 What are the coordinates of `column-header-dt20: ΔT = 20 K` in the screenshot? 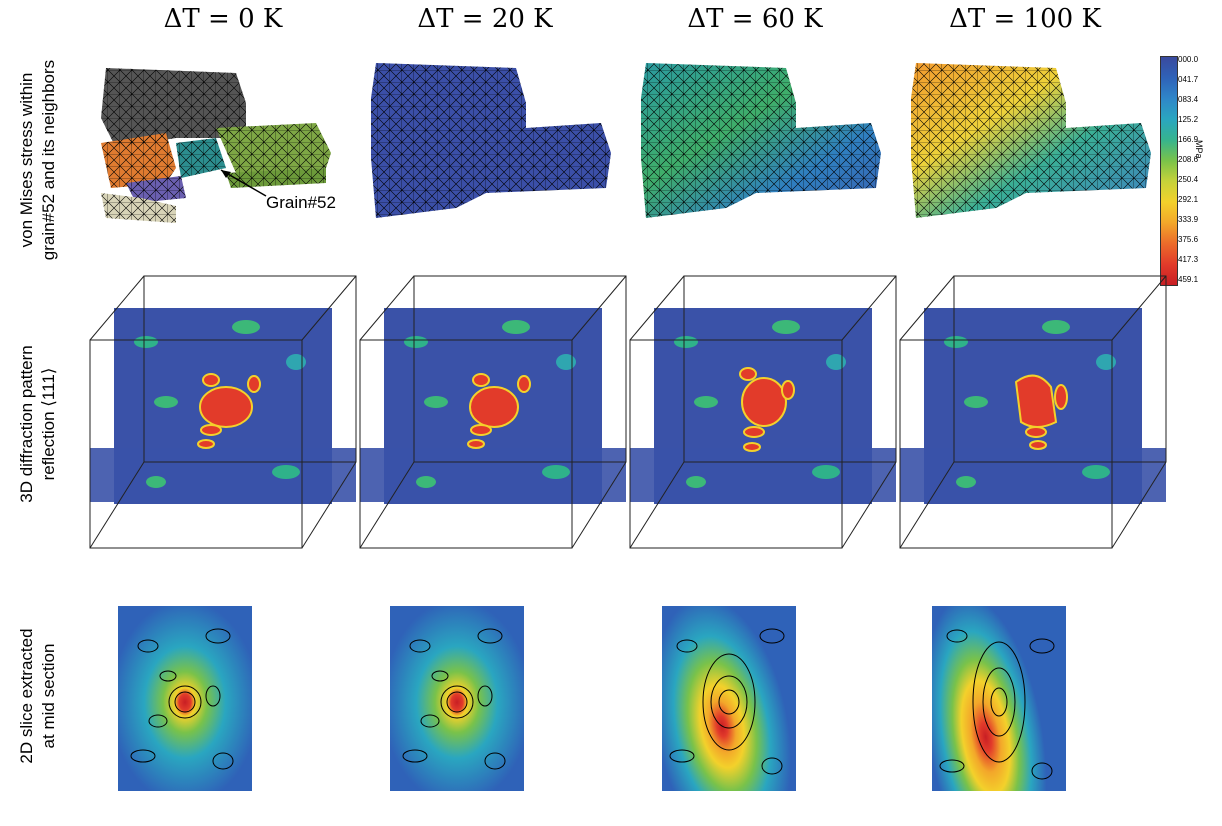 It's located at (485, 19).